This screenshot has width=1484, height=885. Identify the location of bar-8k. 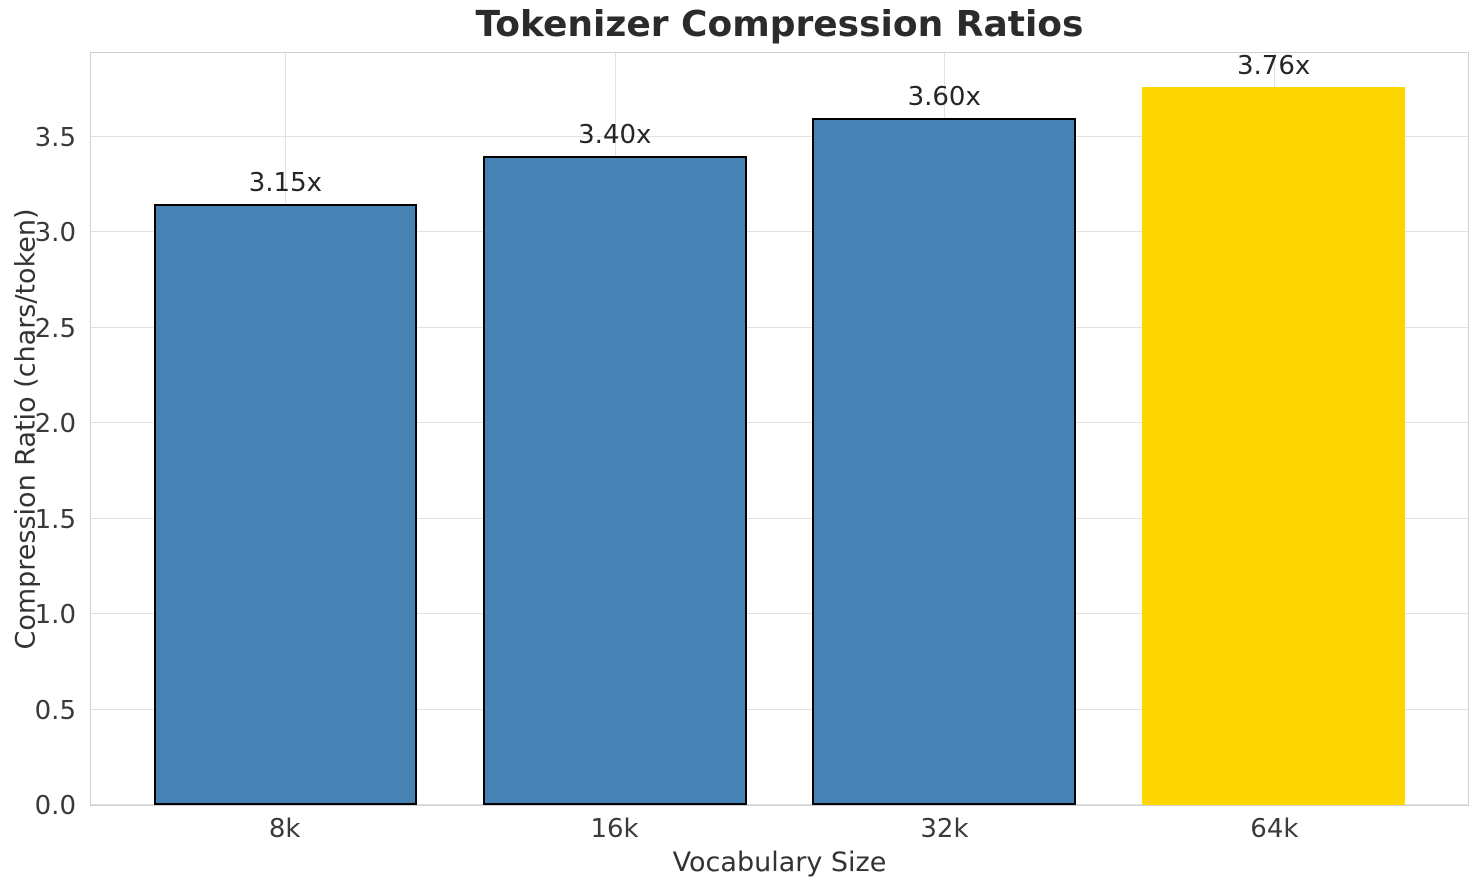
(285, 504).